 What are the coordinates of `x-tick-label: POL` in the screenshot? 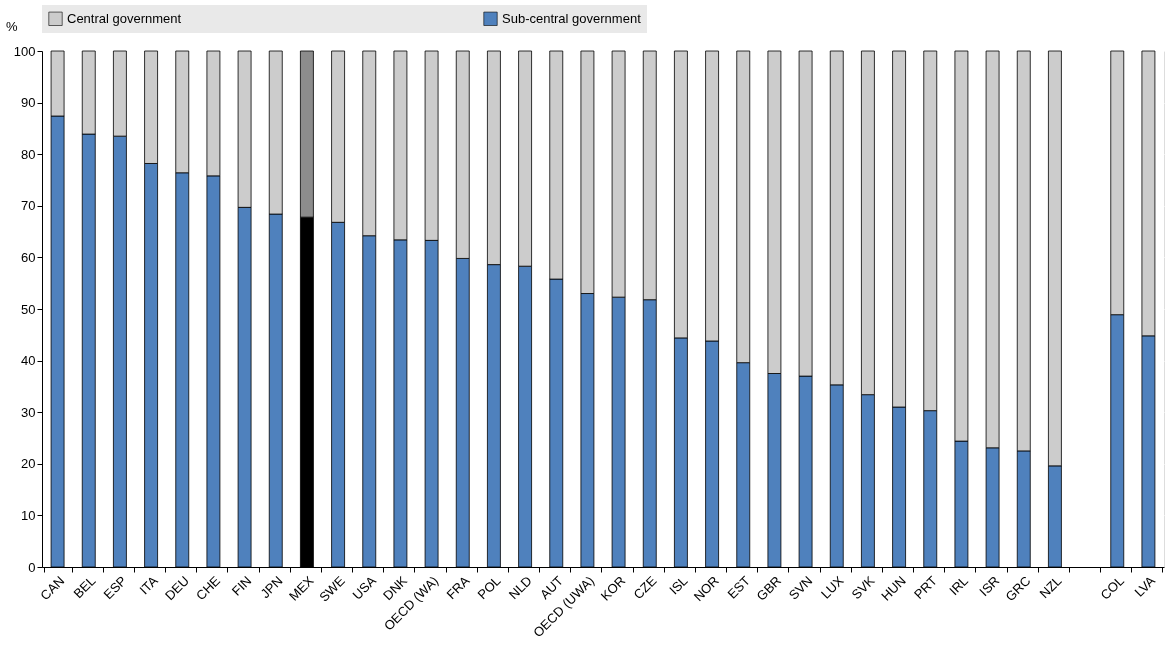 It's located at (489, 588).